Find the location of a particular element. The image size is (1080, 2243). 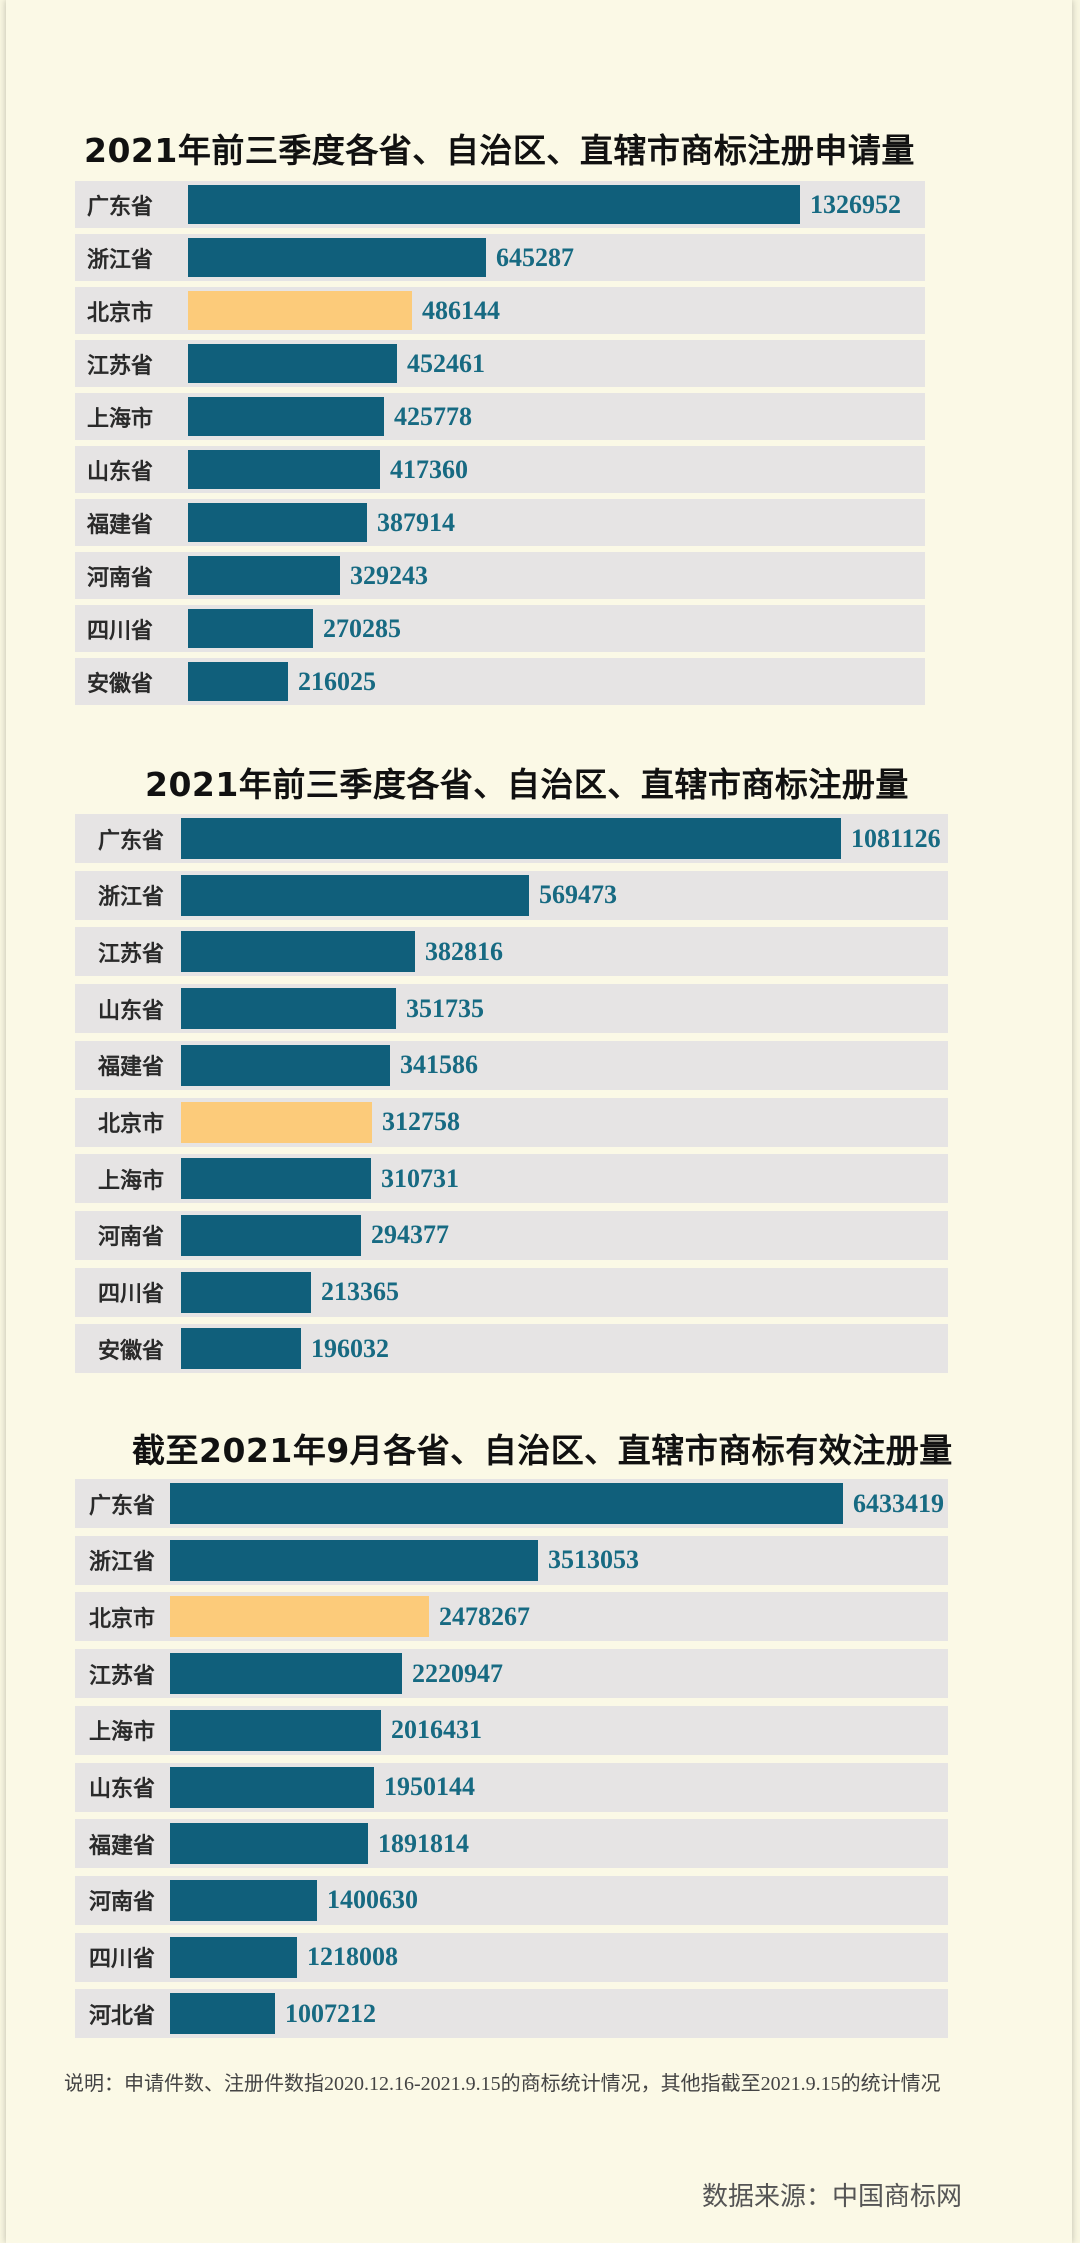

bar-row: 山东省 351735 is located at coordinates (511, 1009).